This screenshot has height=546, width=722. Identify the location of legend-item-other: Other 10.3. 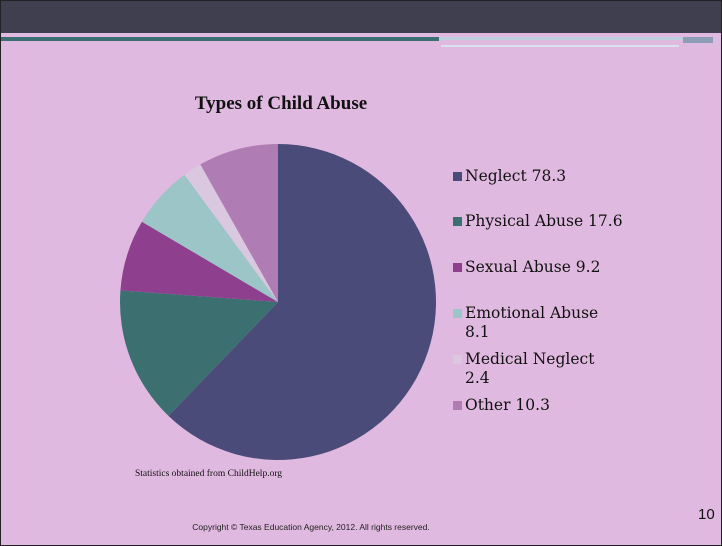
(538, 405).